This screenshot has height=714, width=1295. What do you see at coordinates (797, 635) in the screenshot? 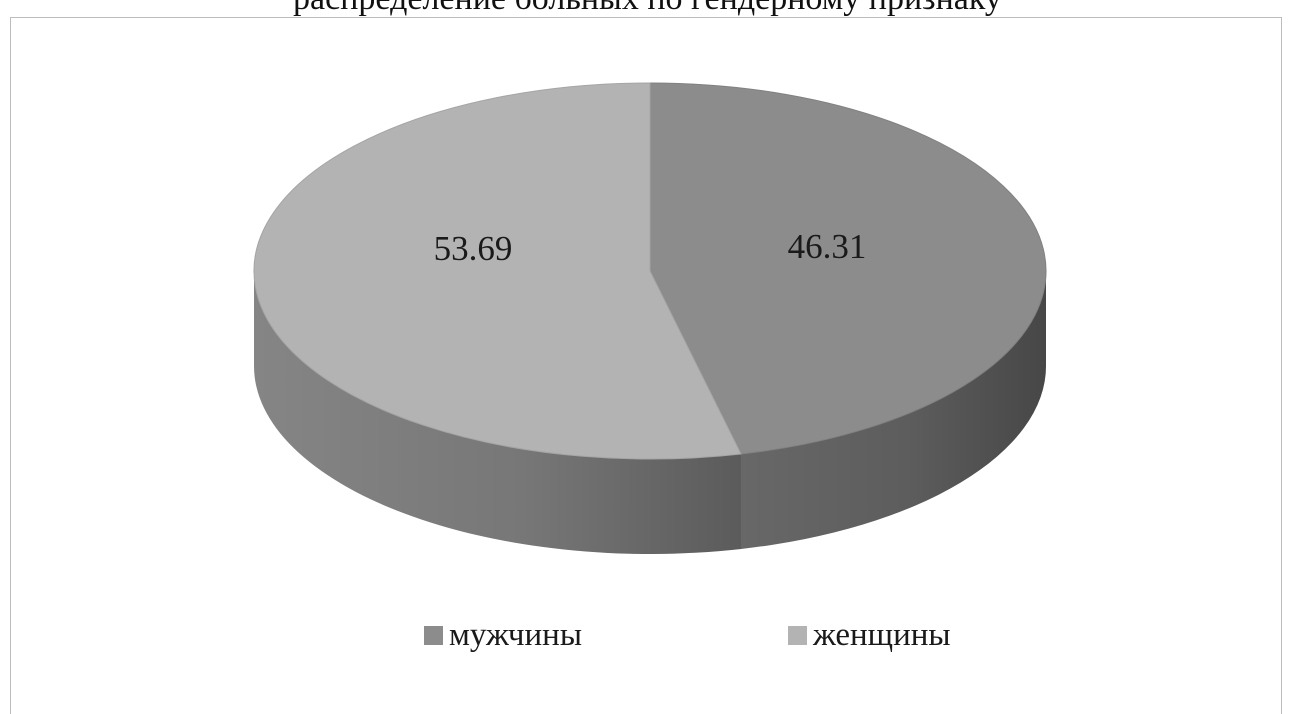
I see `legend-swatch-women` at bounding box center [797, 635].